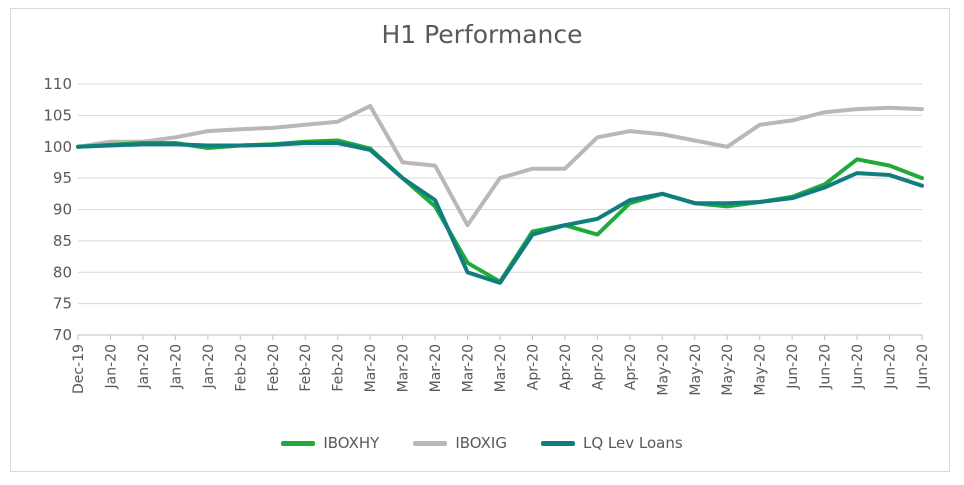 The width and height of the screenshot is (964, 485). What do you see at coordinates (57, 115) in the screenshot?
I see `y-tick-label: 105` at bounding box center [57, 115].